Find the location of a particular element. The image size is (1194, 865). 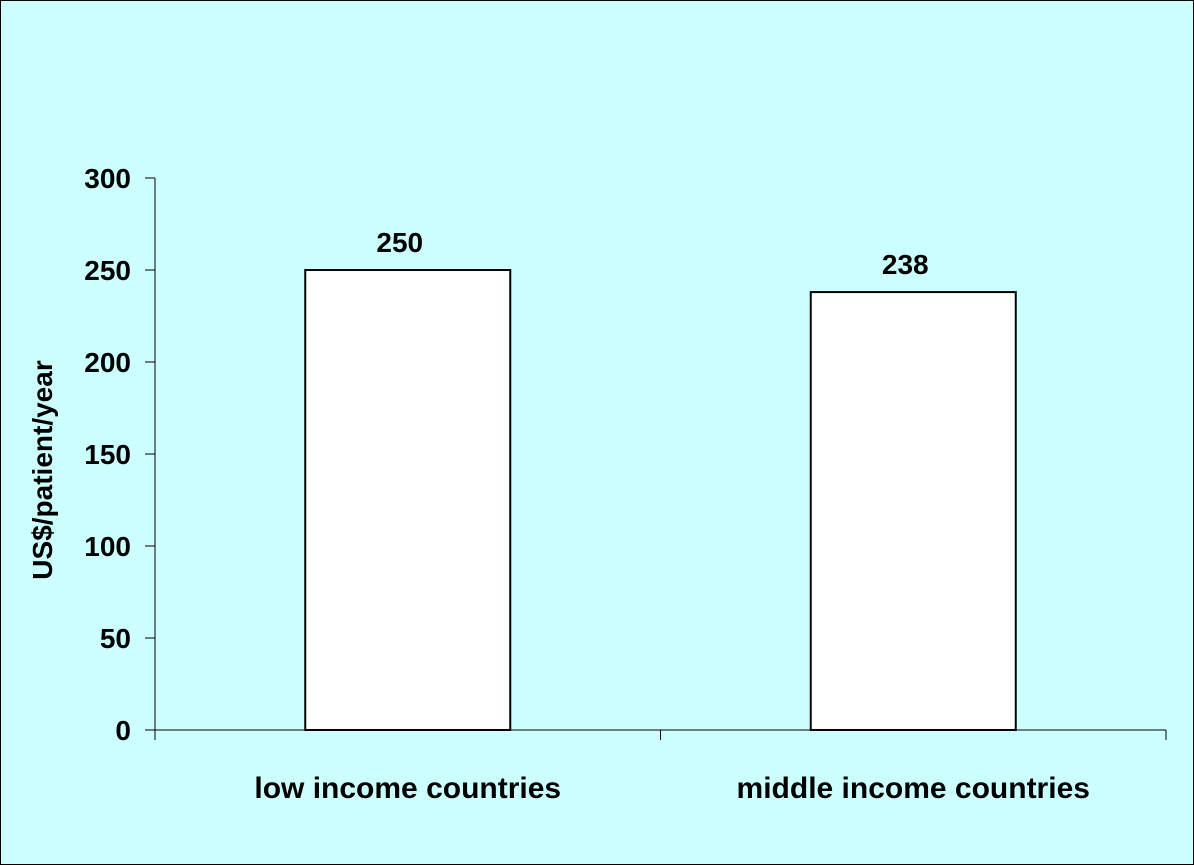

y-tick-label: 150 is located at coordinates (107, 454).